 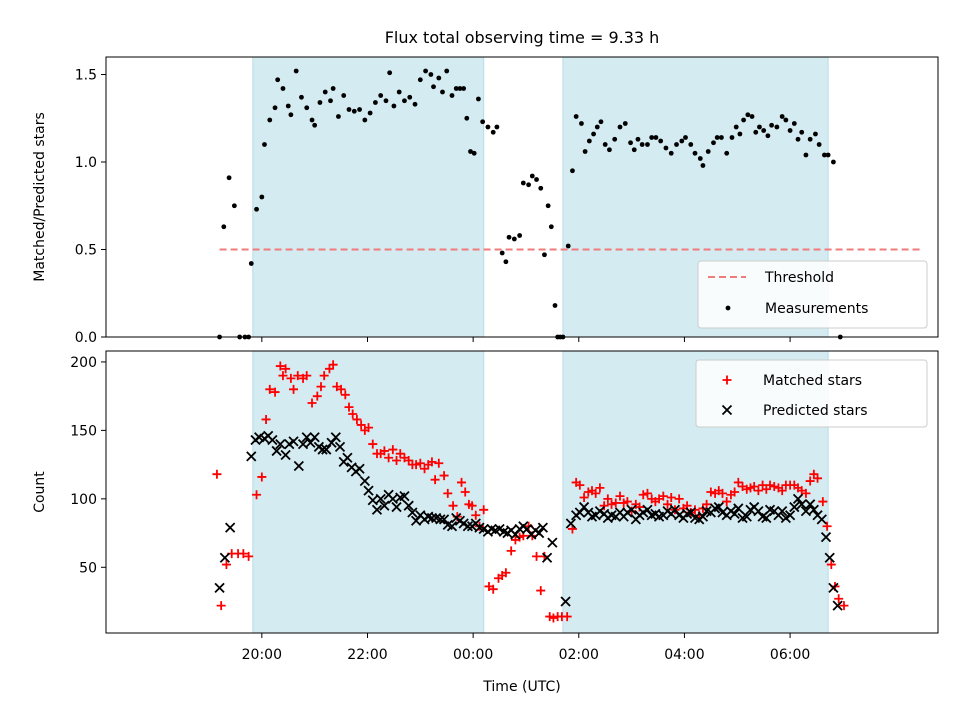 What do you see at coordinates (86, 338) in the screenshot?
I see `y-tick-label: 0.0` at bounding box center [86, 338].